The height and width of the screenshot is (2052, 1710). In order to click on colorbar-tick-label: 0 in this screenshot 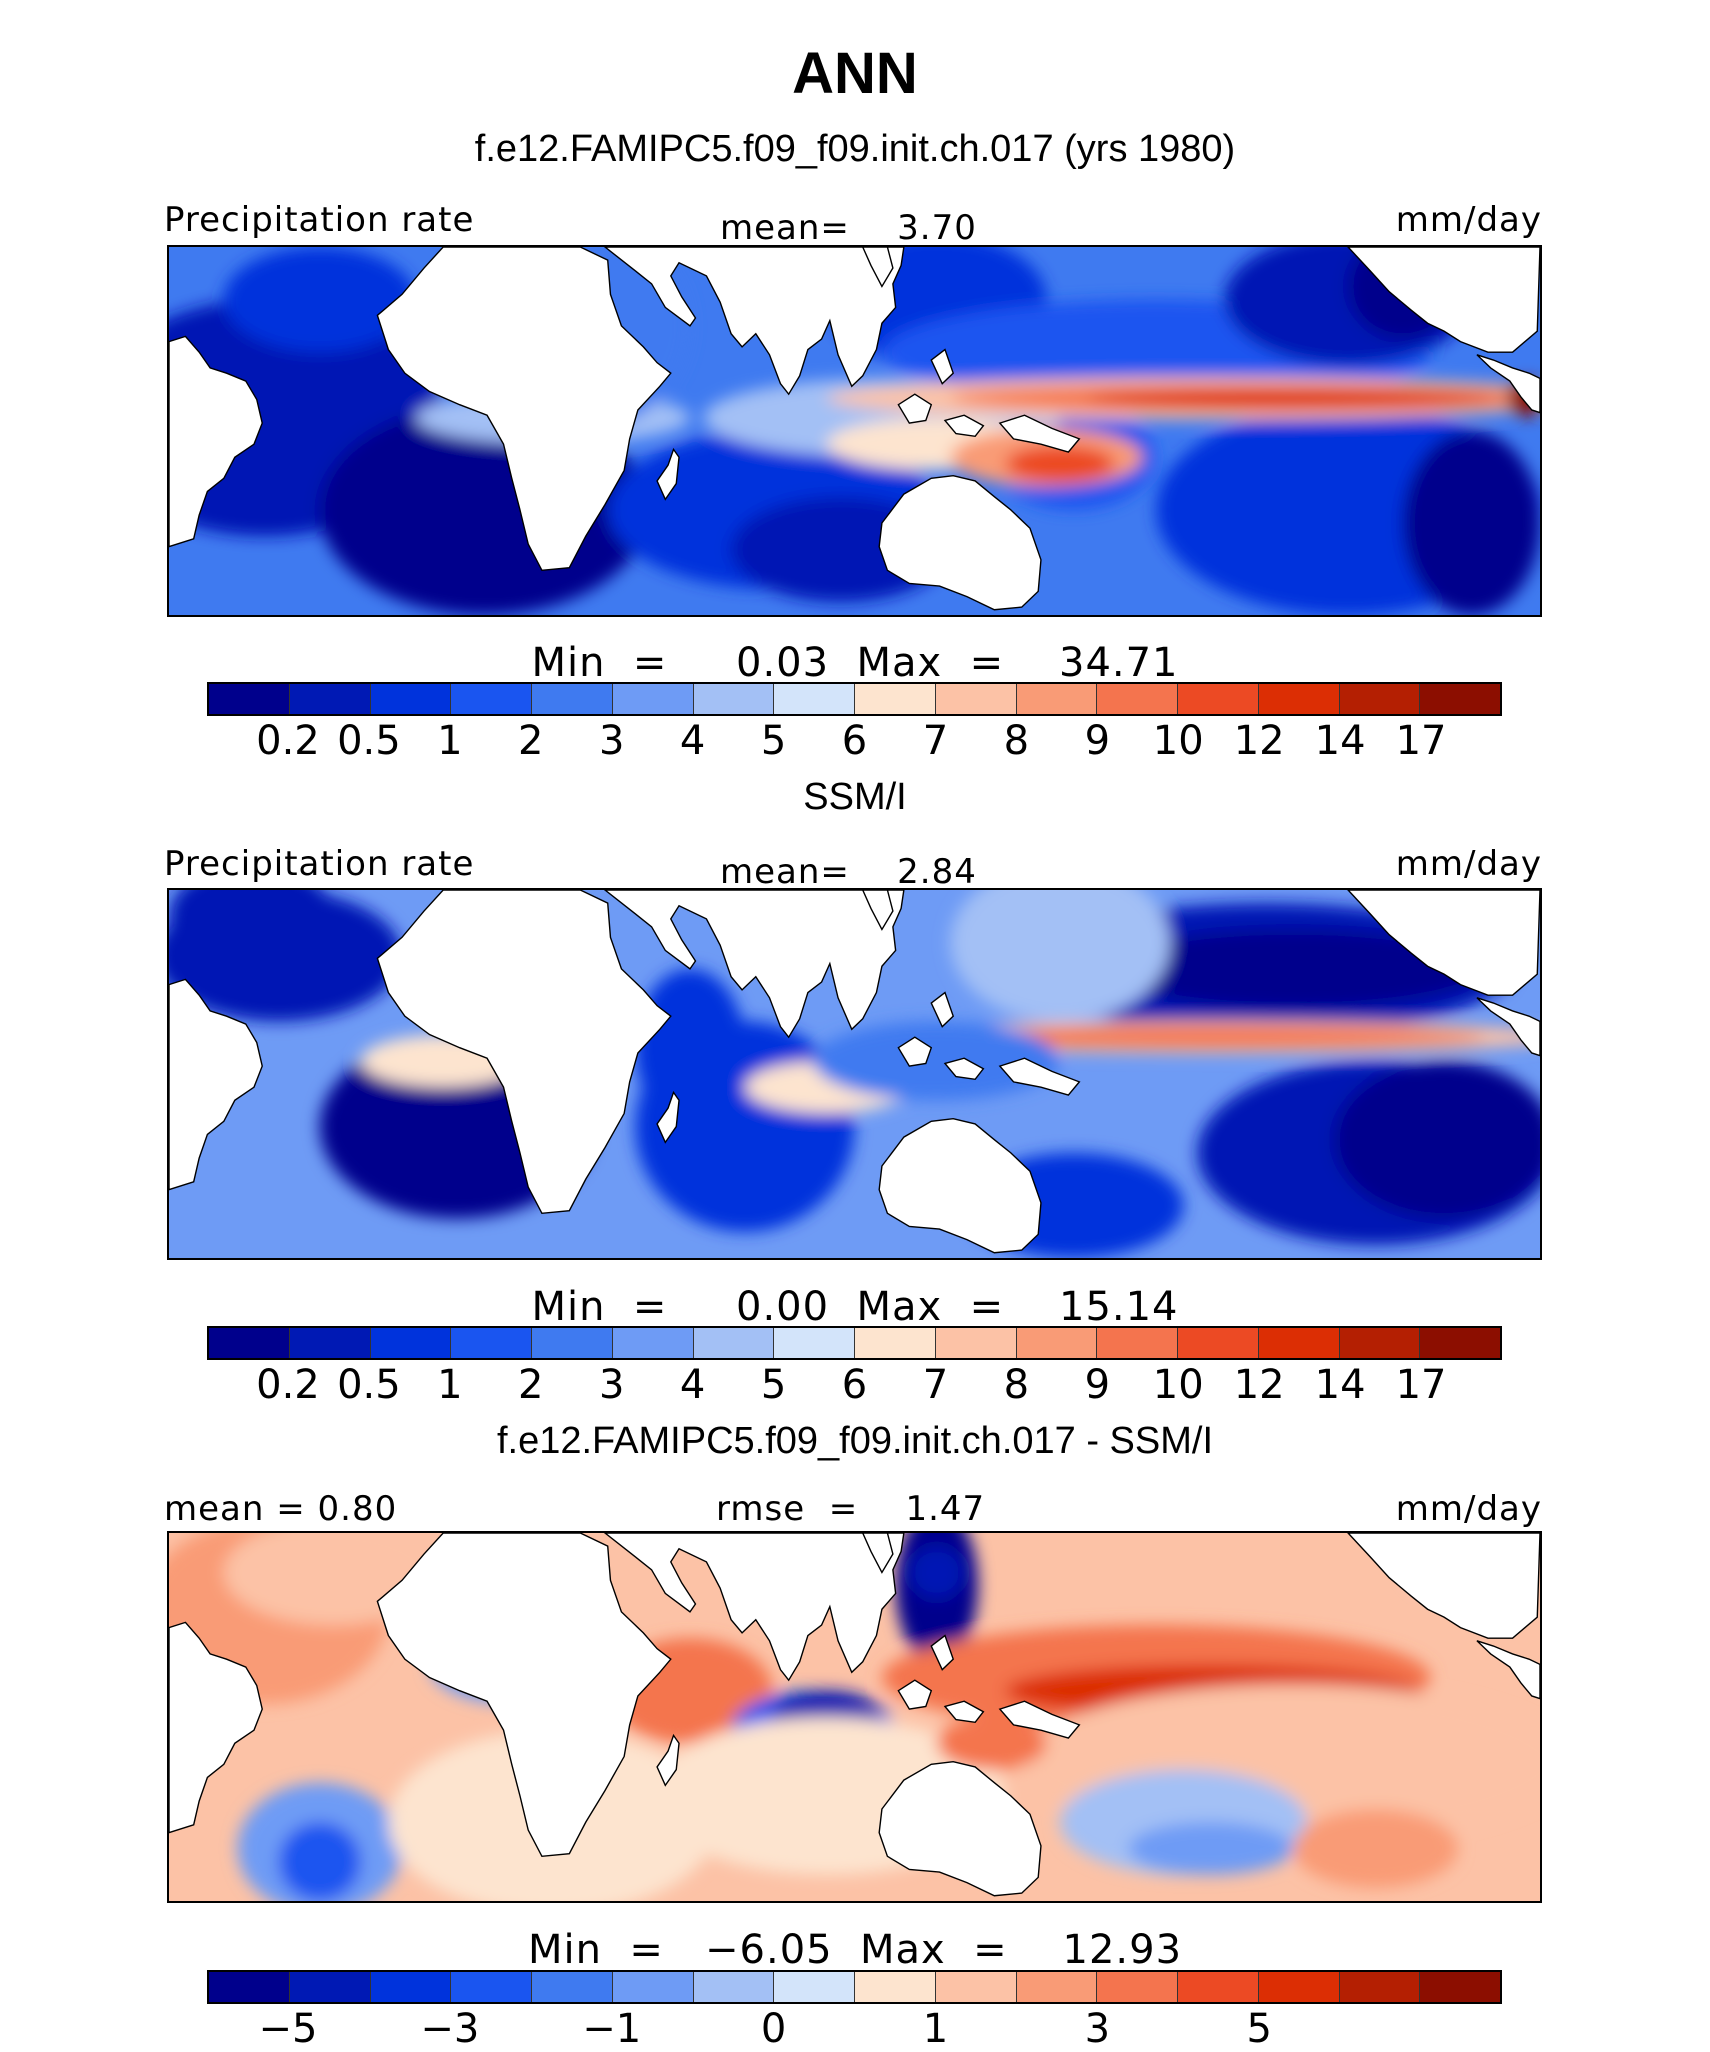, I will do `click(773, 2029)`.